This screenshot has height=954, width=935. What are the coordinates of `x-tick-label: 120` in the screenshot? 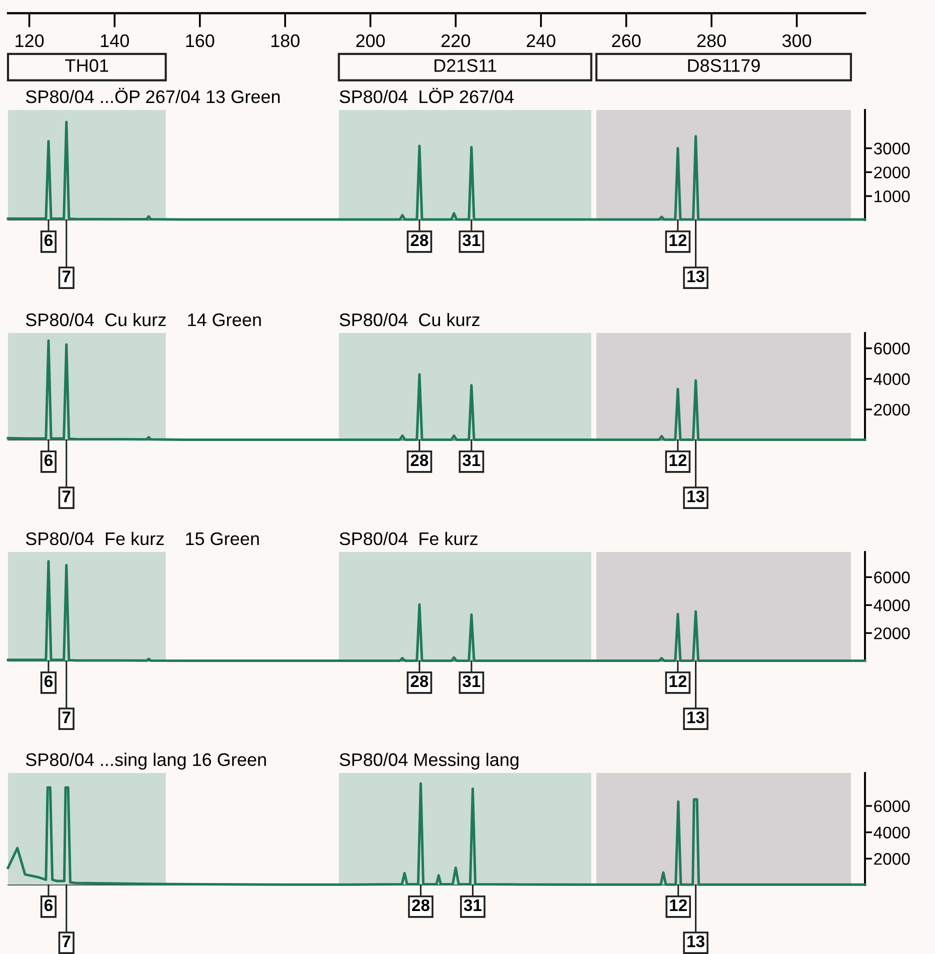 It's located at (30, 41).